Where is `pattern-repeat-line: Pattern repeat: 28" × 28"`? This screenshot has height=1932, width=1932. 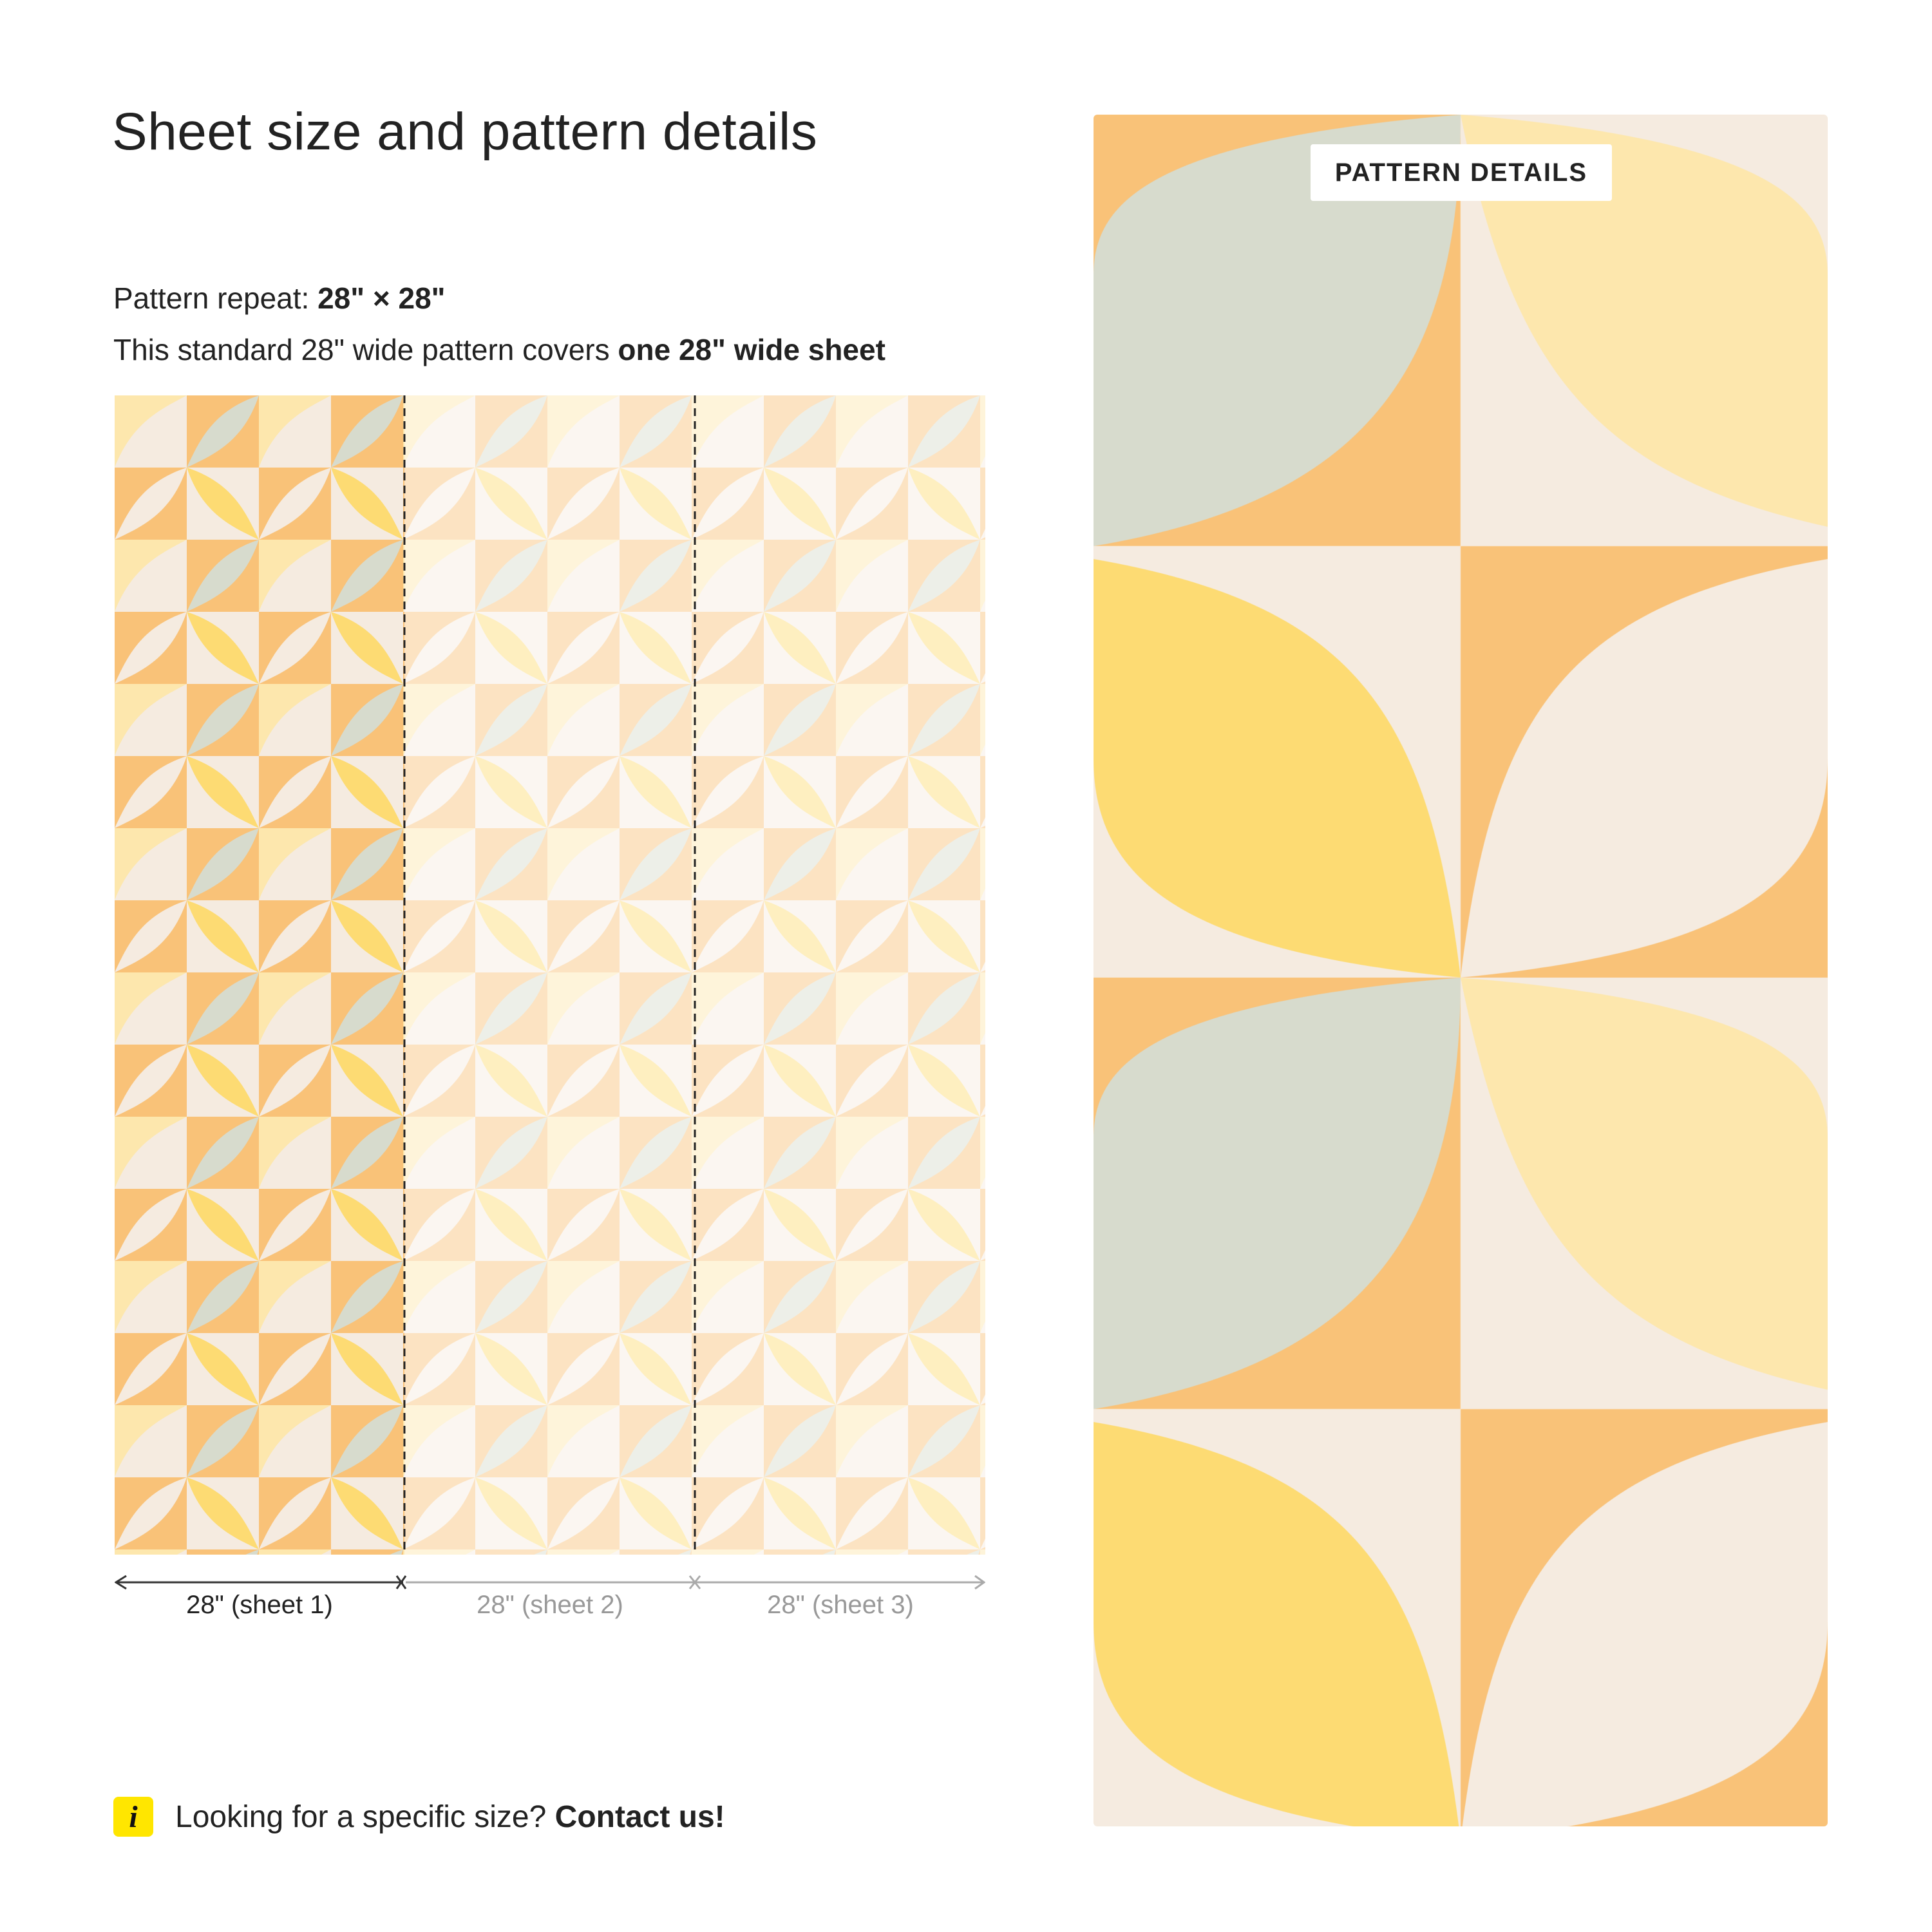
pattern-repeat-line: Pattern repeat: 28" × 28" is located at coordinates (279, 298).